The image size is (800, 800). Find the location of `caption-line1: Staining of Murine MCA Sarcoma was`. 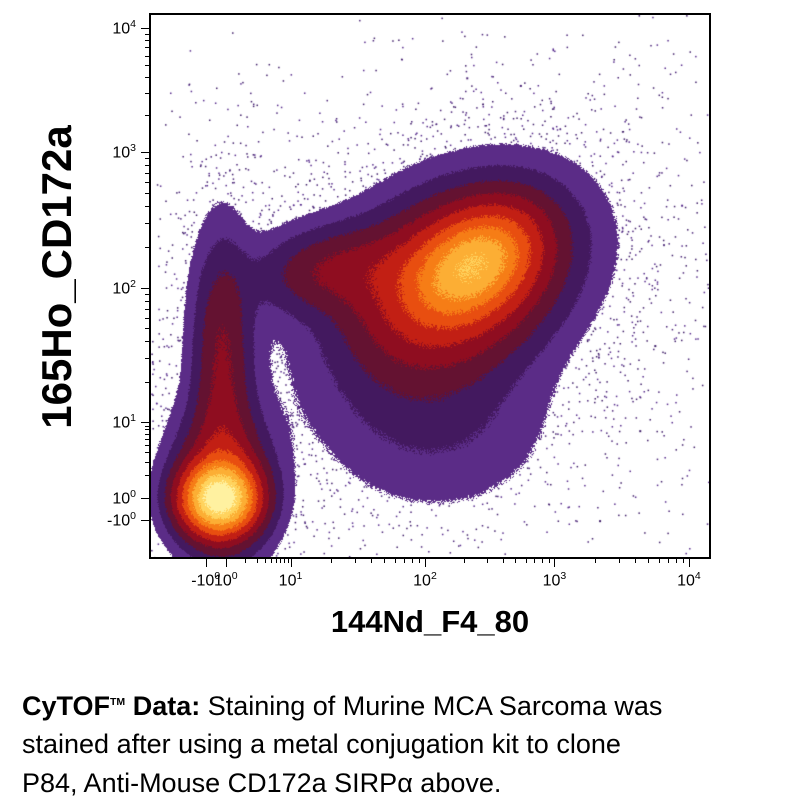

caption-line1: Staining of Murine MCA Sarcoma was is located at coordinates (431, 706).